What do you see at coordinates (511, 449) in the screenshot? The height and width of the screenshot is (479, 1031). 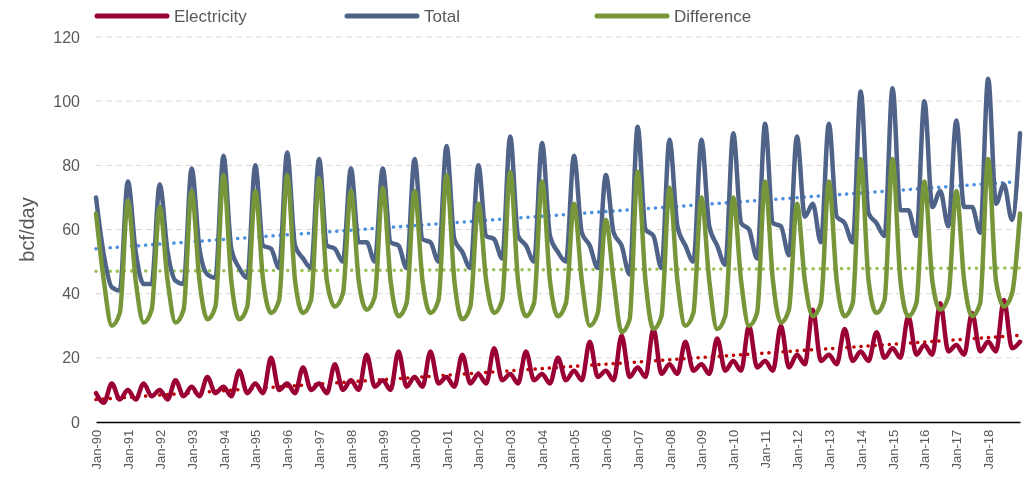 I see `x-tick-label: Jan-03` at bounding box center [511, 449].